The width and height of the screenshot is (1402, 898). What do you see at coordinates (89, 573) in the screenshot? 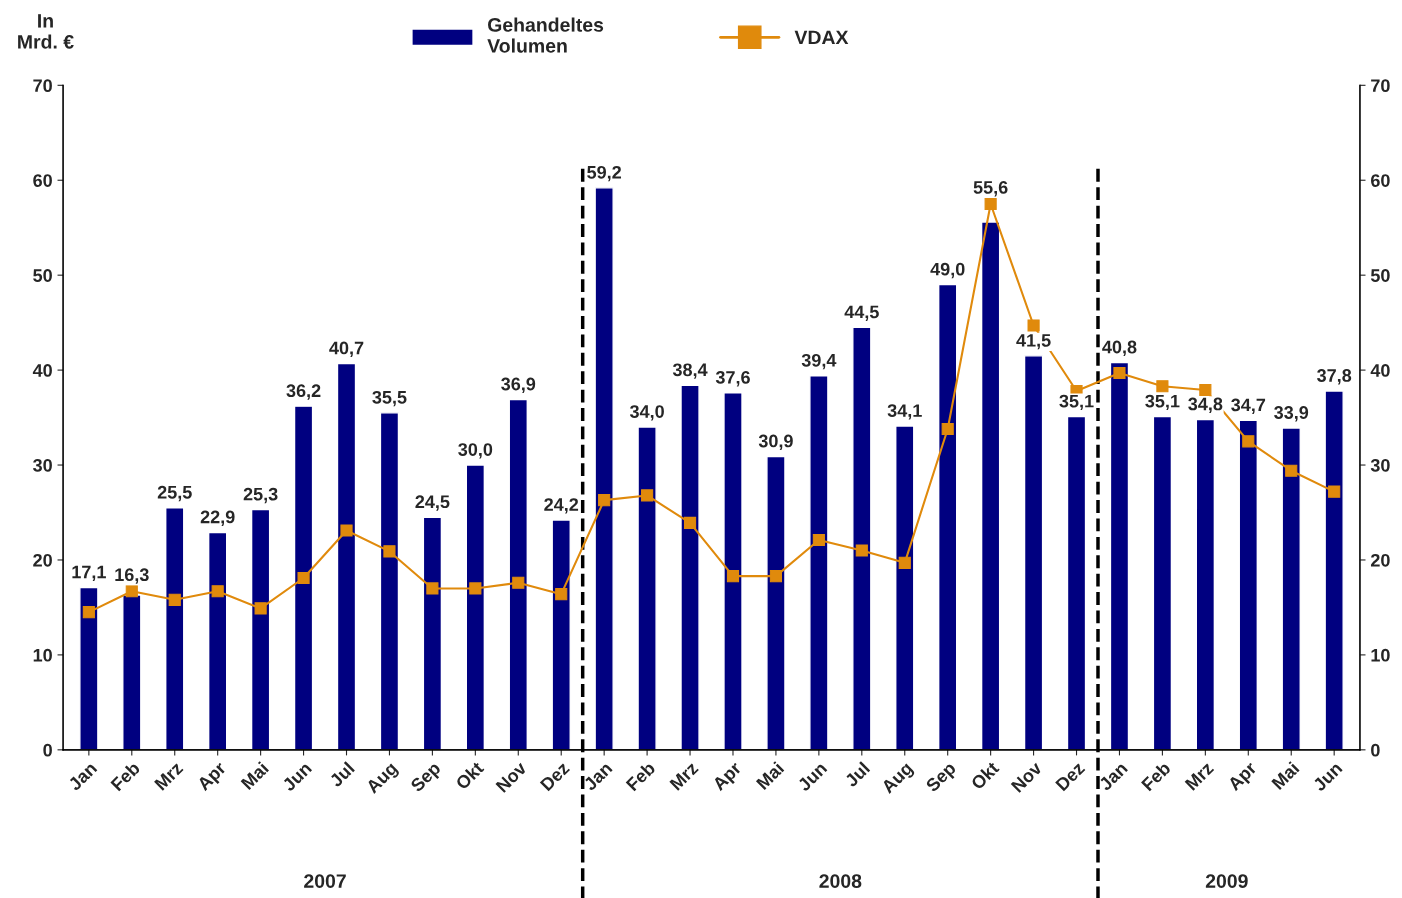
I see `data-label: 17,1` at bounding box center [89, 573].